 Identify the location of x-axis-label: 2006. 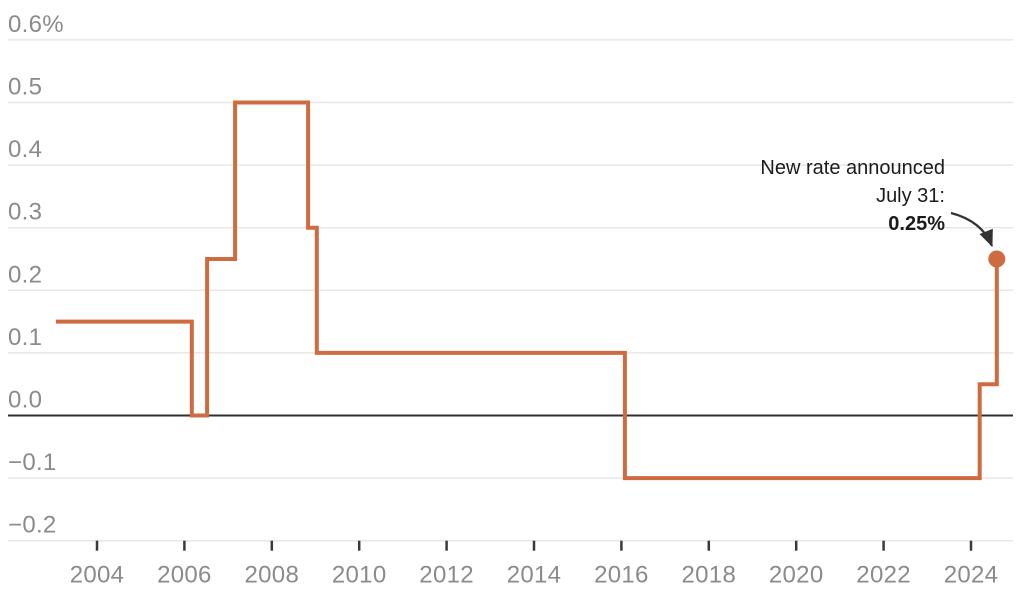
(184, 575).